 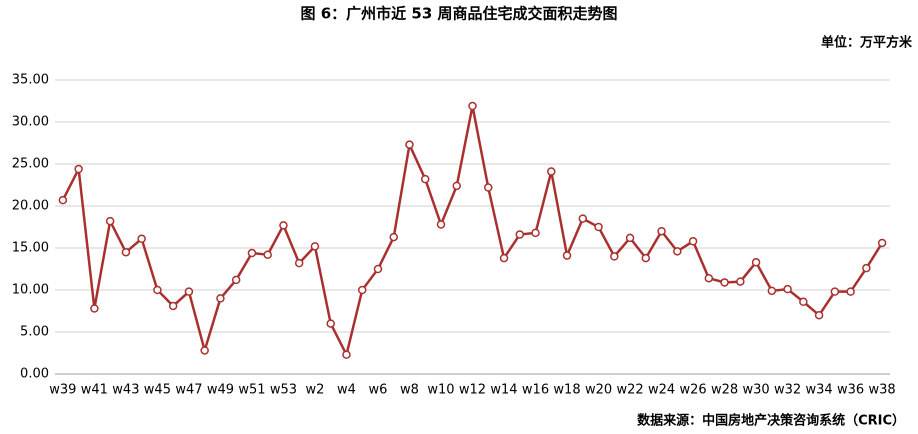 I want to click on x-tick-label: w38, so click(x=882, y=390).